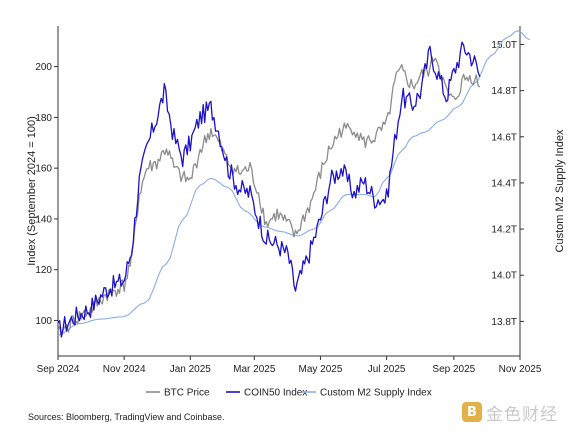 Image resolution: width=575 pixels, height=434 pixels. I want to click on left-tick-label: 100, so click(43, 321).